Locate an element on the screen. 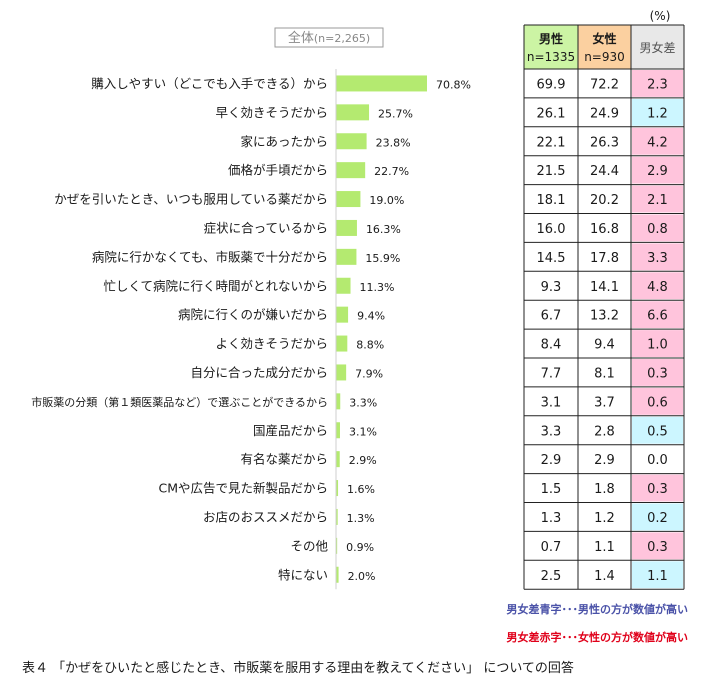 The height and width of the screenshot is (684, 710). bar-value-label: 25.7% is located at coordinates (395, 113).